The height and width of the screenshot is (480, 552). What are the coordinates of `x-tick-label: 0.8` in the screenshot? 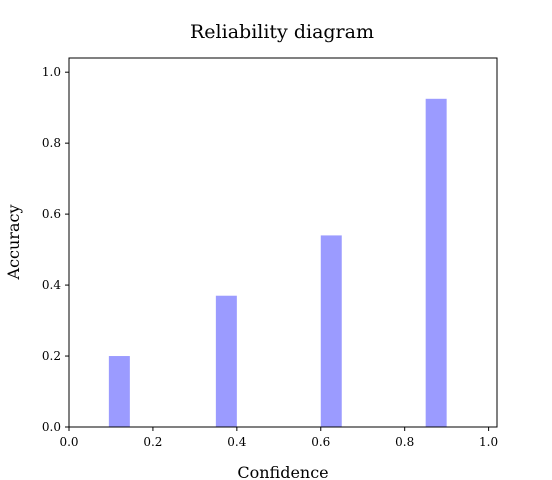 It's located at (404, 442).